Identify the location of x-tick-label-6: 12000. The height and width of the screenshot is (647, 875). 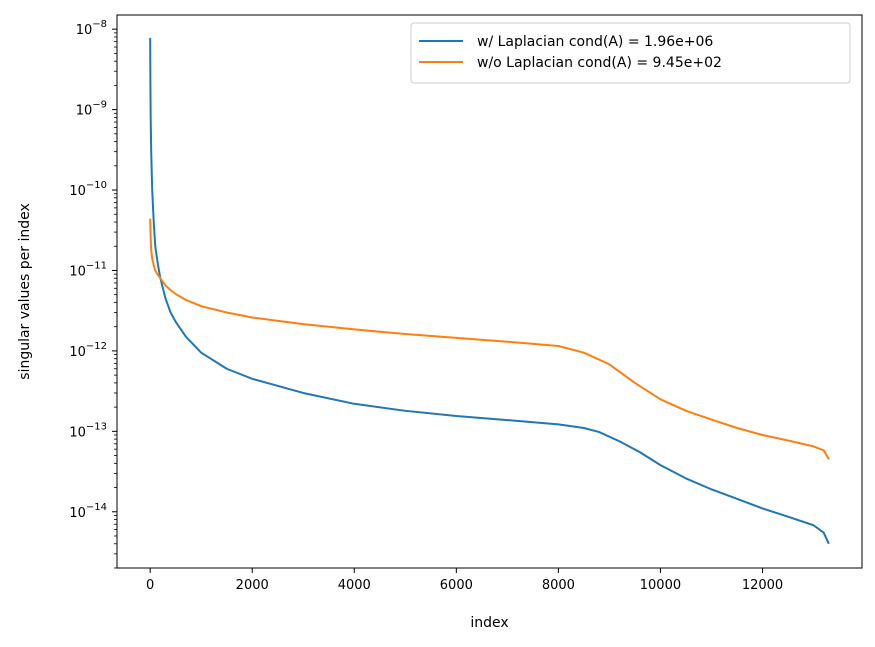
(762, 585).